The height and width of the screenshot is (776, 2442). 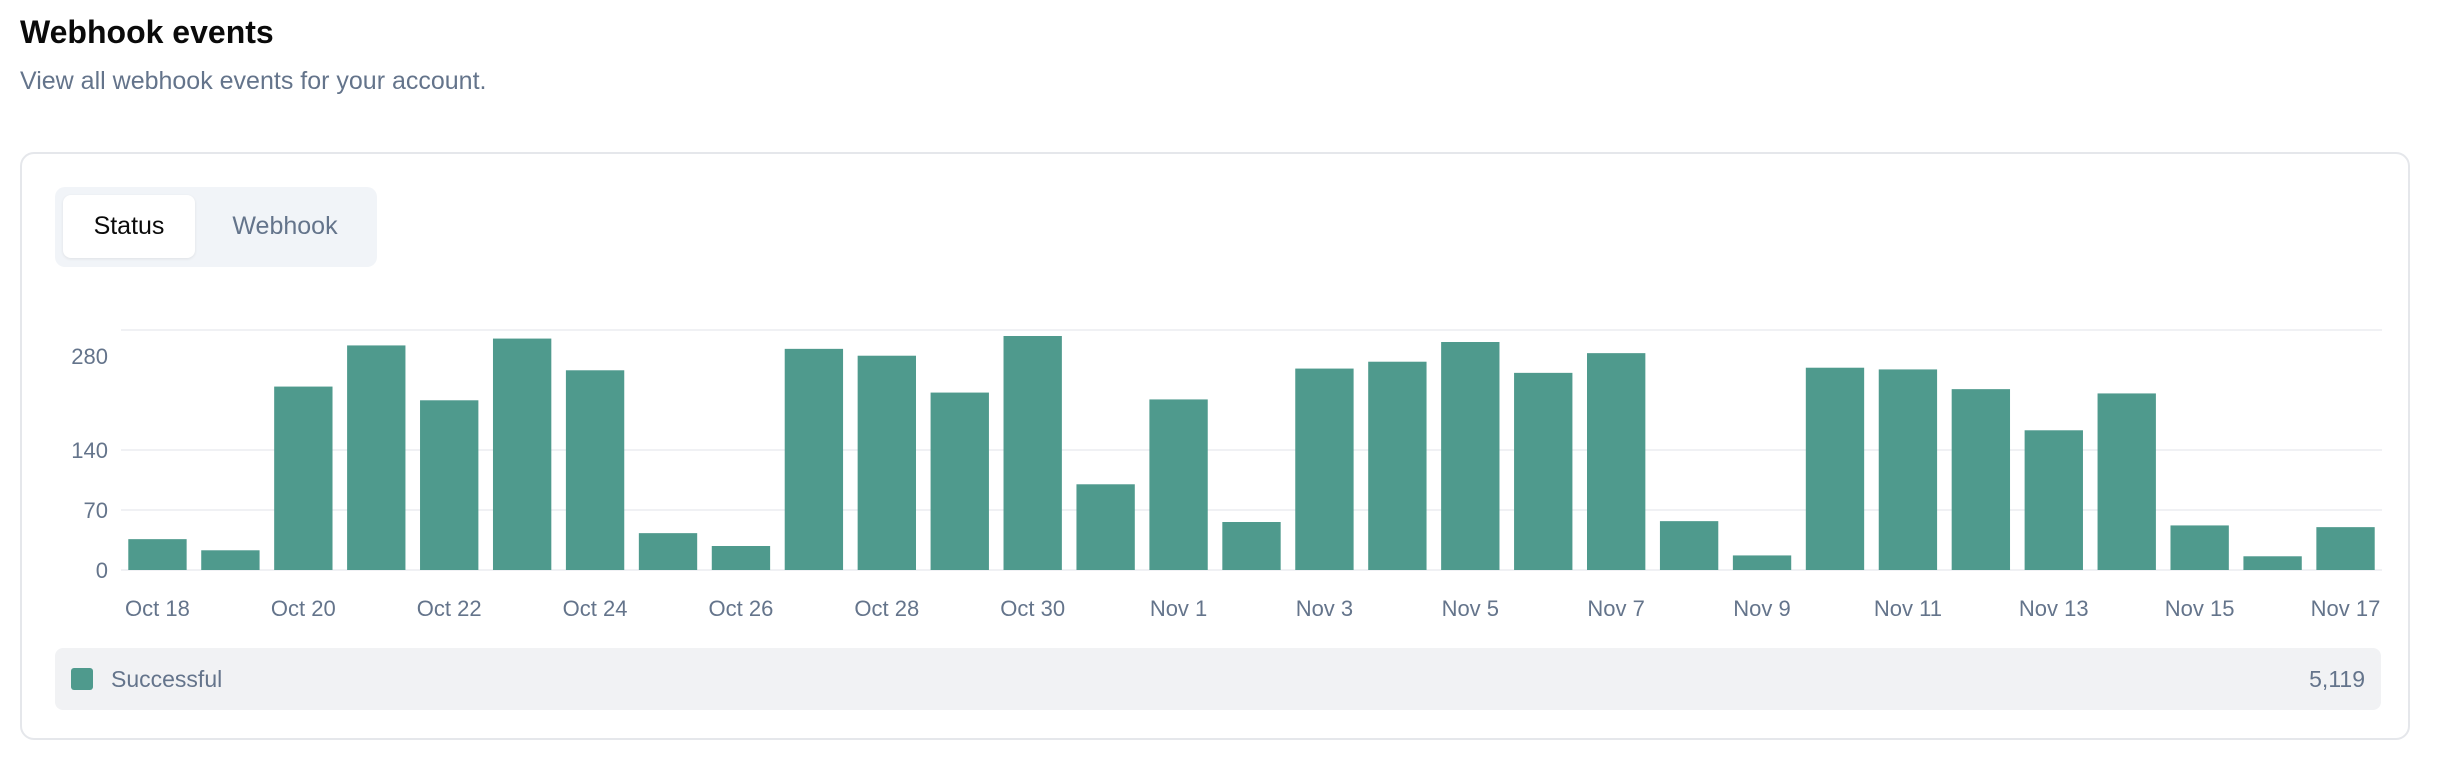 What do you see at coordinates (1032, 608) in the screenshot?
I see `x-tick-label: Oct 30` at bounding box center [1032, 608].